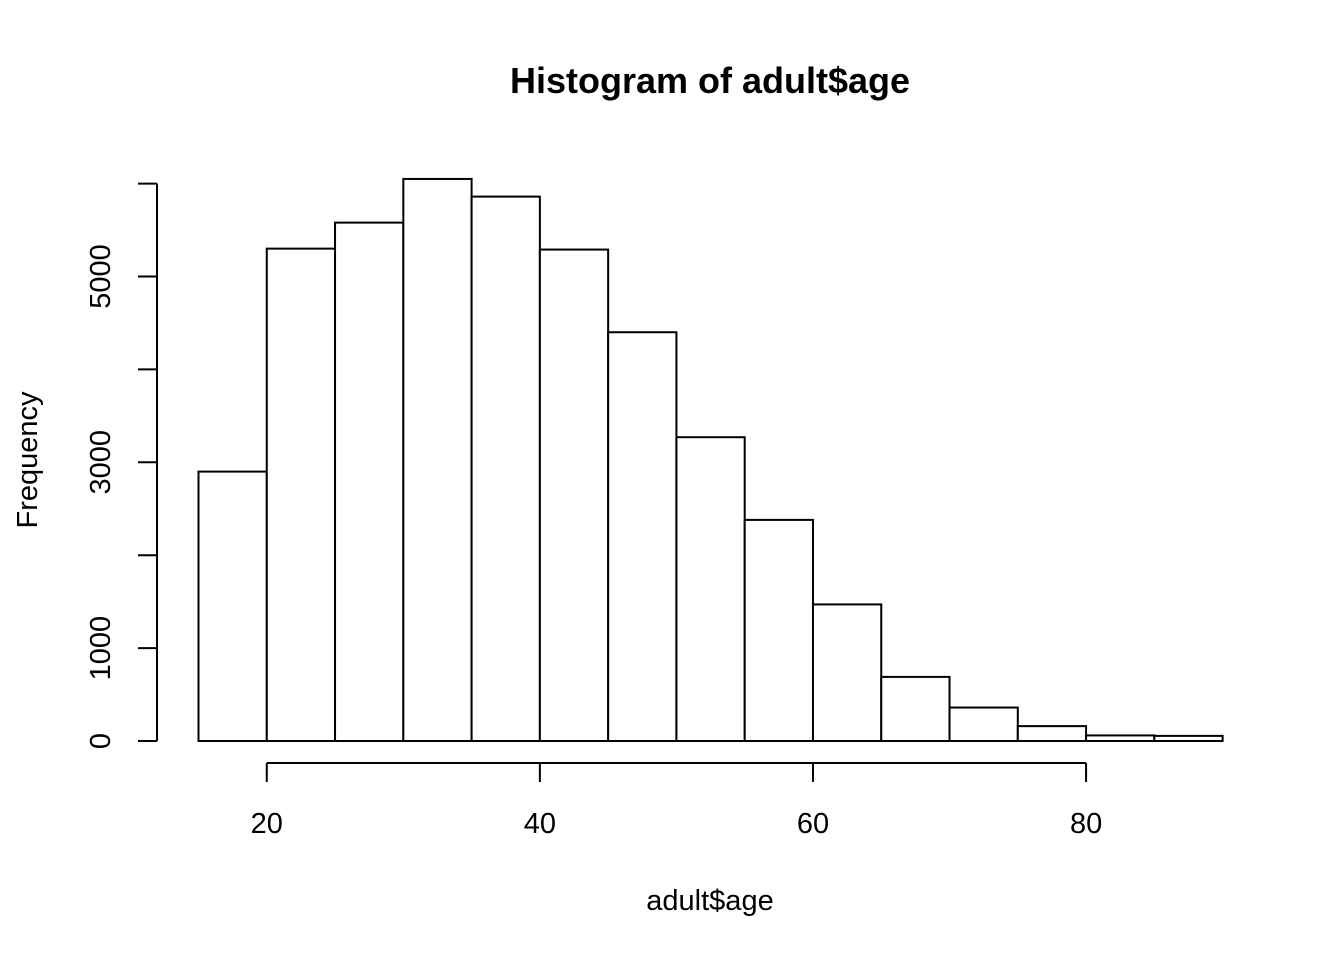  I want to click on chart-title: Histogram of adult$age, so click(710, 80).